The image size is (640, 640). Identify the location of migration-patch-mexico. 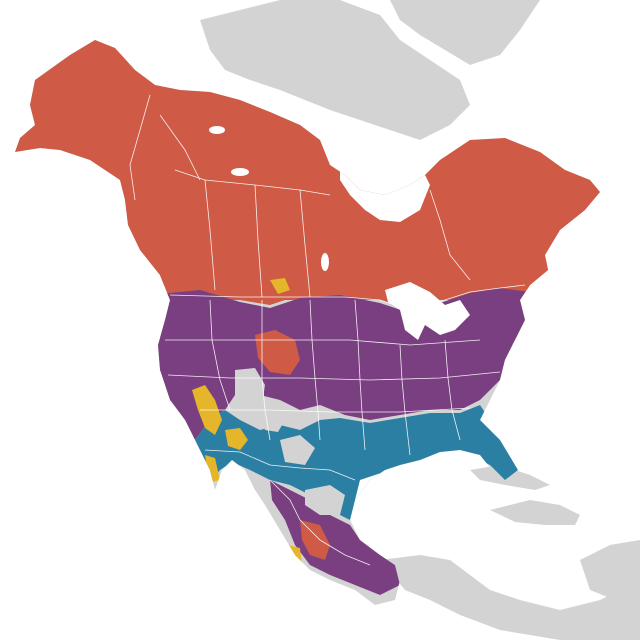
(295, 555).